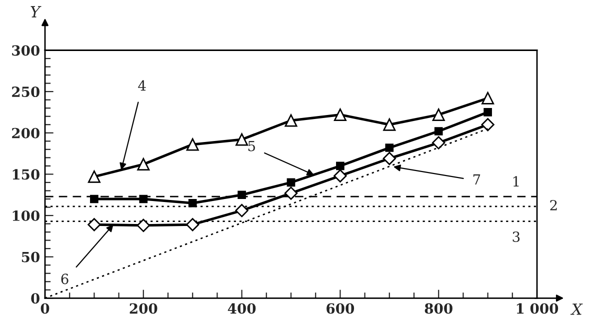 Image resolution: width=600 pixels, height=335 pixels. Describe the element at coordinates (516, 236) in the screenshot. I see `annotation: 3` at that location.